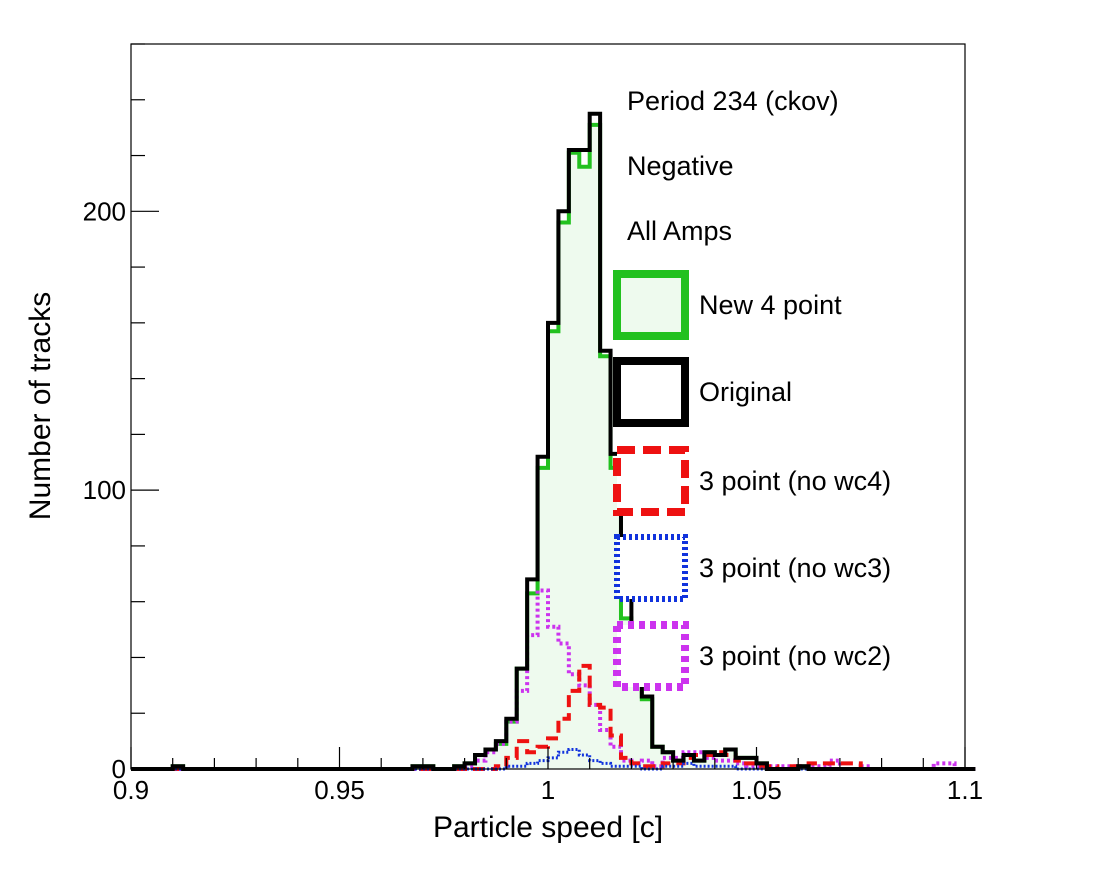  I want to click on legend-label-orig: Original, so click(745, 392).